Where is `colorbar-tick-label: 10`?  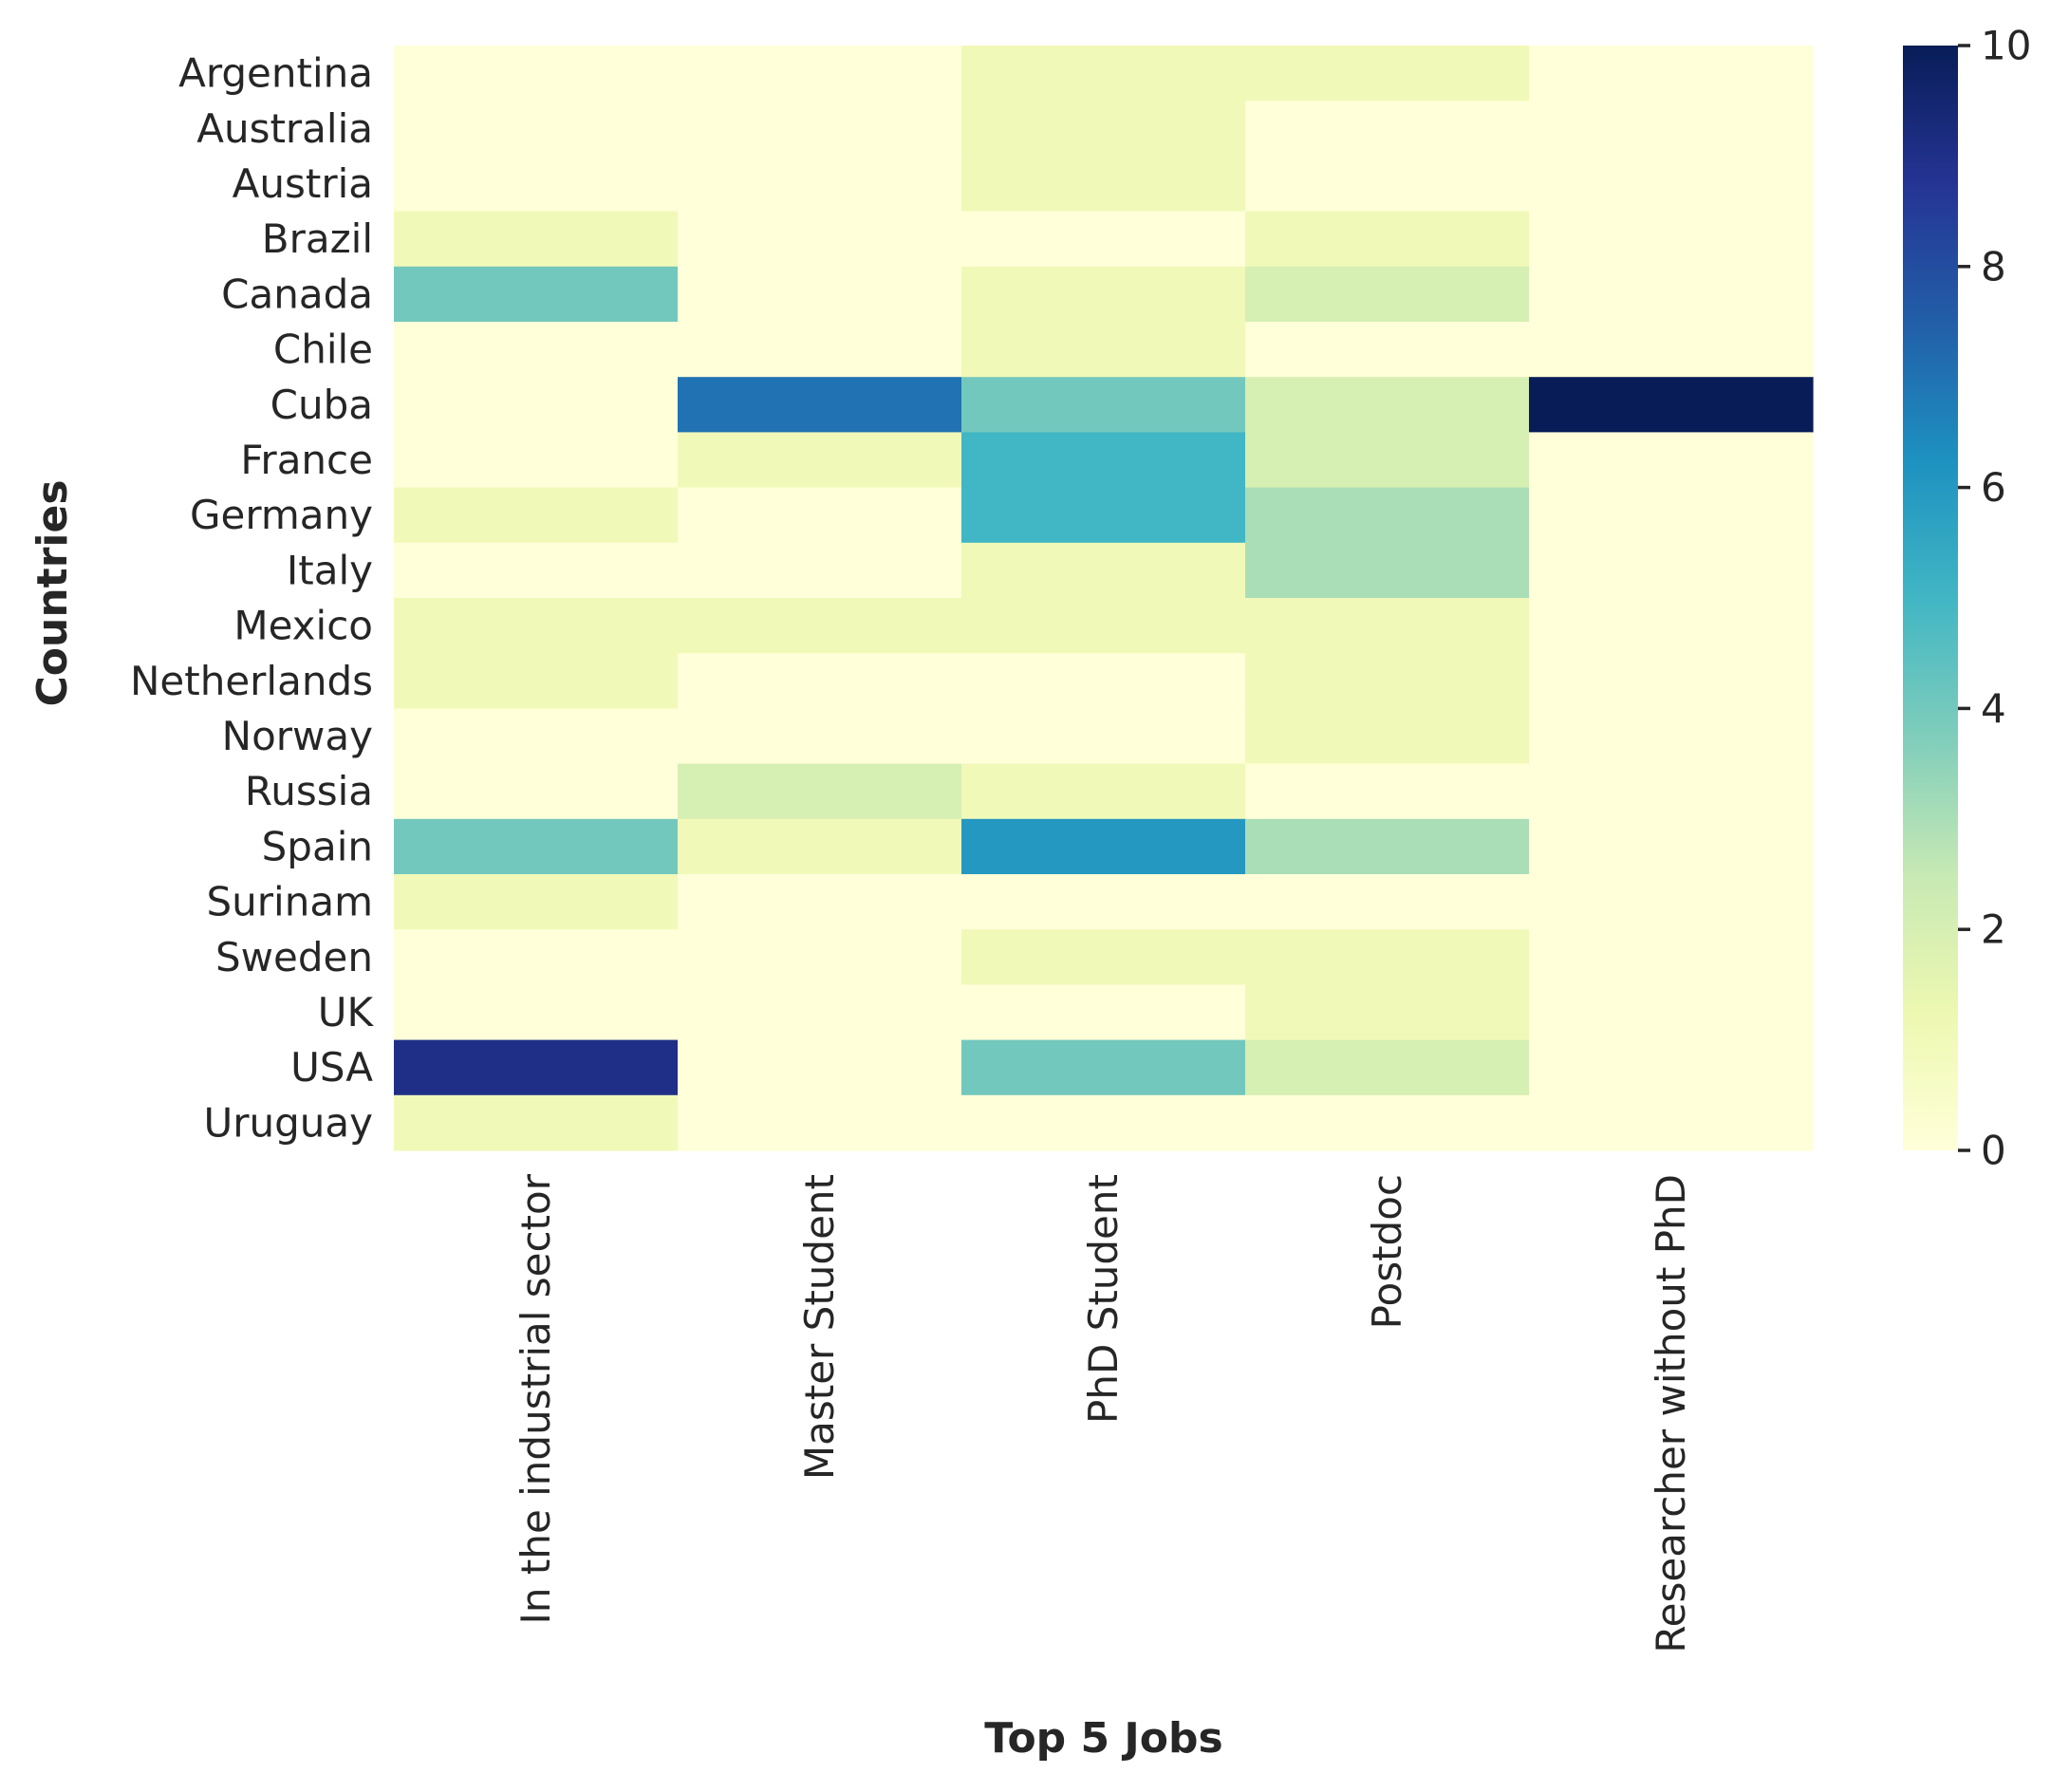 colorbar-tick-label: 10 is located at coordinates (2006, 46).